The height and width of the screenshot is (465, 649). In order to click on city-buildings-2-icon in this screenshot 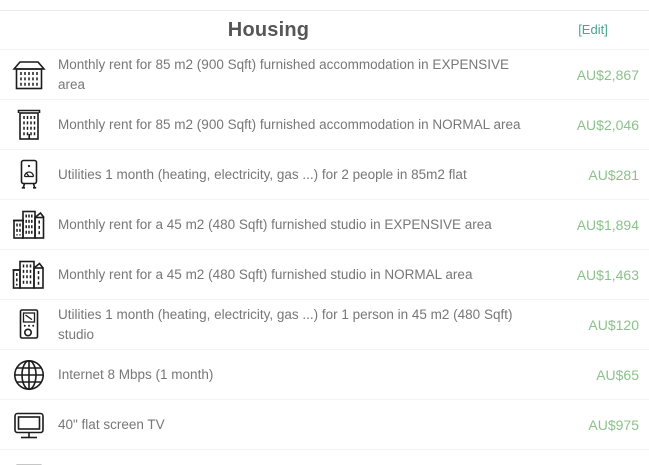, I will do `click(29, 275)`.